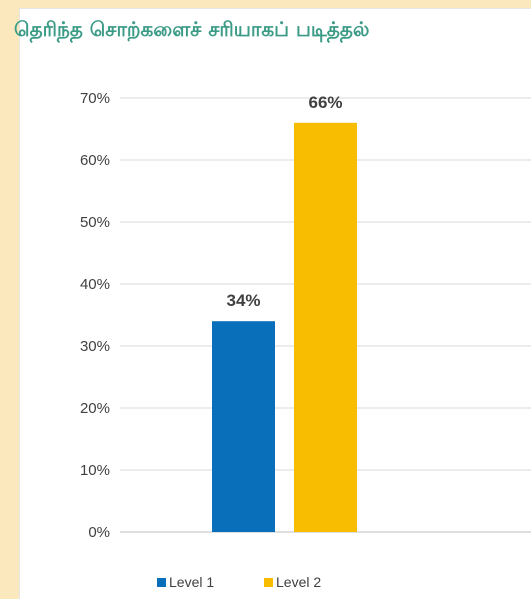 This screenshot has width=531, height=599. I want to click on y-tick-label: 30%, so click(95, 346).